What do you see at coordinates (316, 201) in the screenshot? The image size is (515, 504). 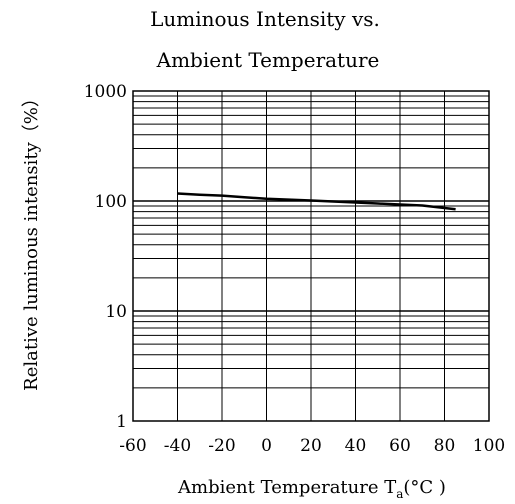 I see `data-curve` at bounding box center [316, 201].